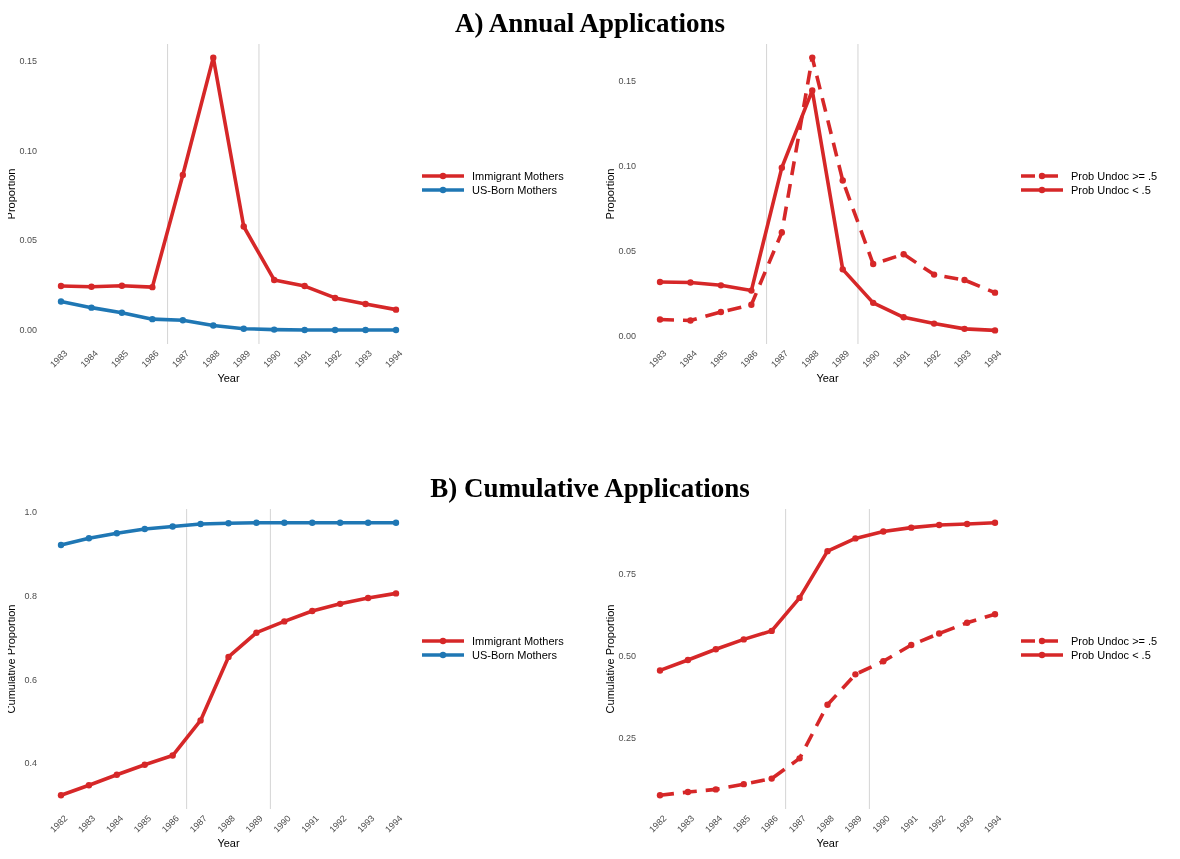 This screenshot has height=859, width=1180. What do you see at coordinates (28, 60) in the screenshot?
I see `y-tick-label: 0.15` at bounding box center [28, 60].